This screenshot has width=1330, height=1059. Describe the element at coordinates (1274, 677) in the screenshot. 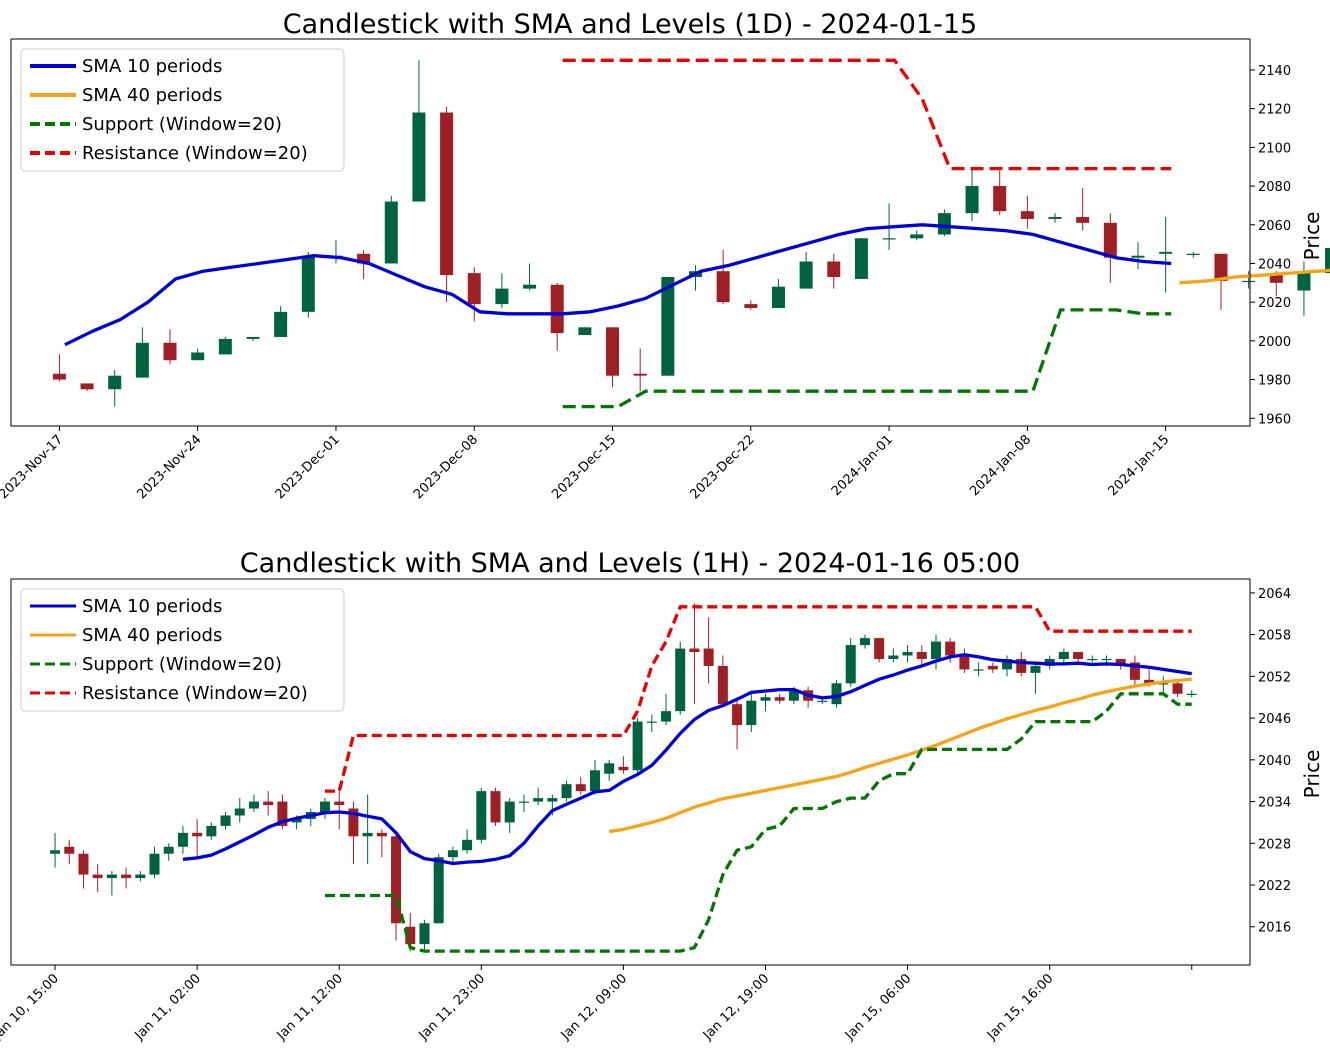

I see `y-tick-label: 2052` at that location.